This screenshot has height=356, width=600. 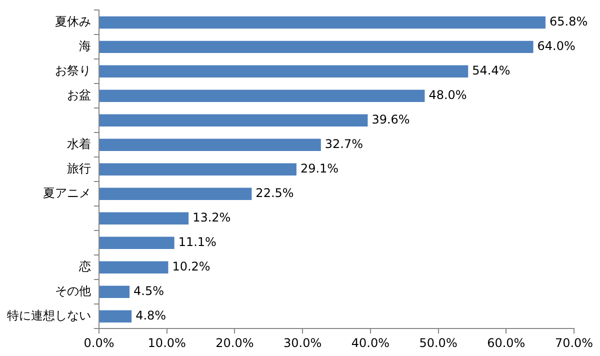 I want to click on x-tick-label: 10.0%, so click(x=167, y=343).